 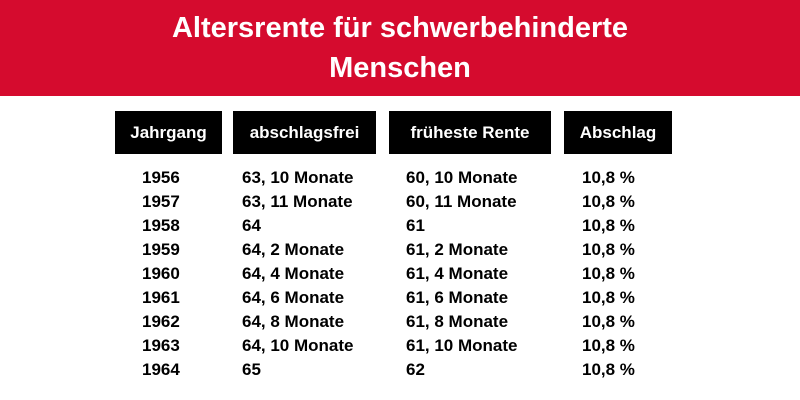 I want to click on table-row: 1961 64, 6 Monate 61, 6 Monate 10,8 %, so click(x=400, y=298).